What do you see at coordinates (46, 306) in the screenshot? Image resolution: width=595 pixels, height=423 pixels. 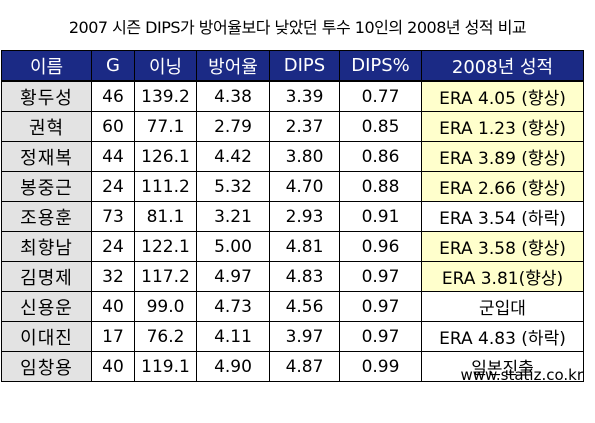 I see `player-name-cell: 신용운` at bounding box center [46, 306].